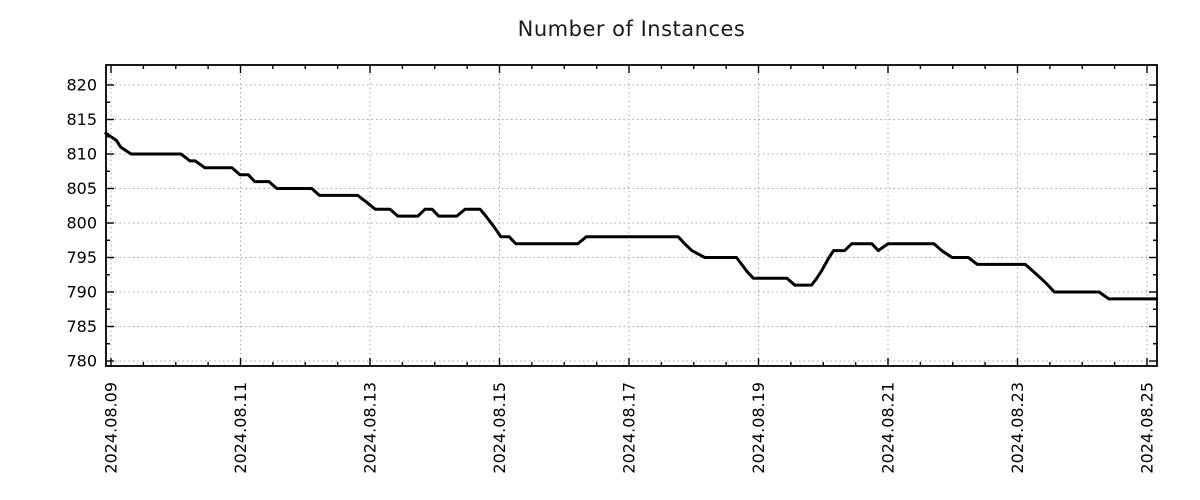 The image size is (1200, 500). What do you see at coordinates (81, 85) in the screenshot?
I see `y-tick-label: 820` at bounding box center [81, 85].